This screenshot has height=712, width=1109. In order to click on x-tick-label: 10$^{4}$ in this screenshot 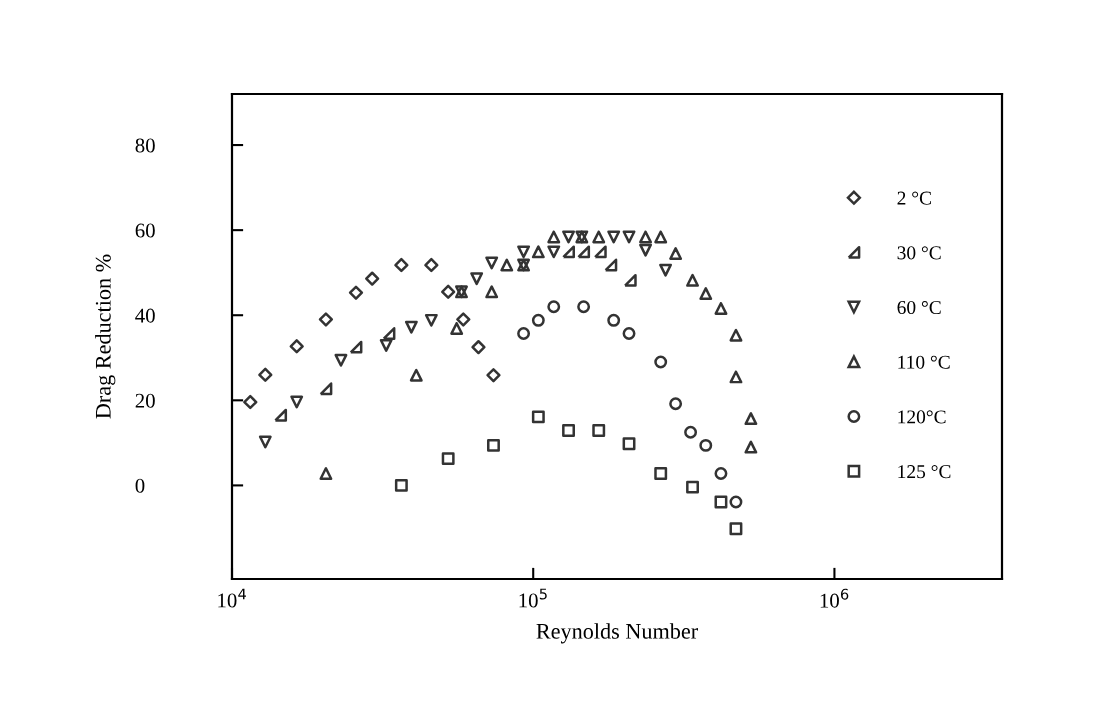, I will do `click(232, 598)`.